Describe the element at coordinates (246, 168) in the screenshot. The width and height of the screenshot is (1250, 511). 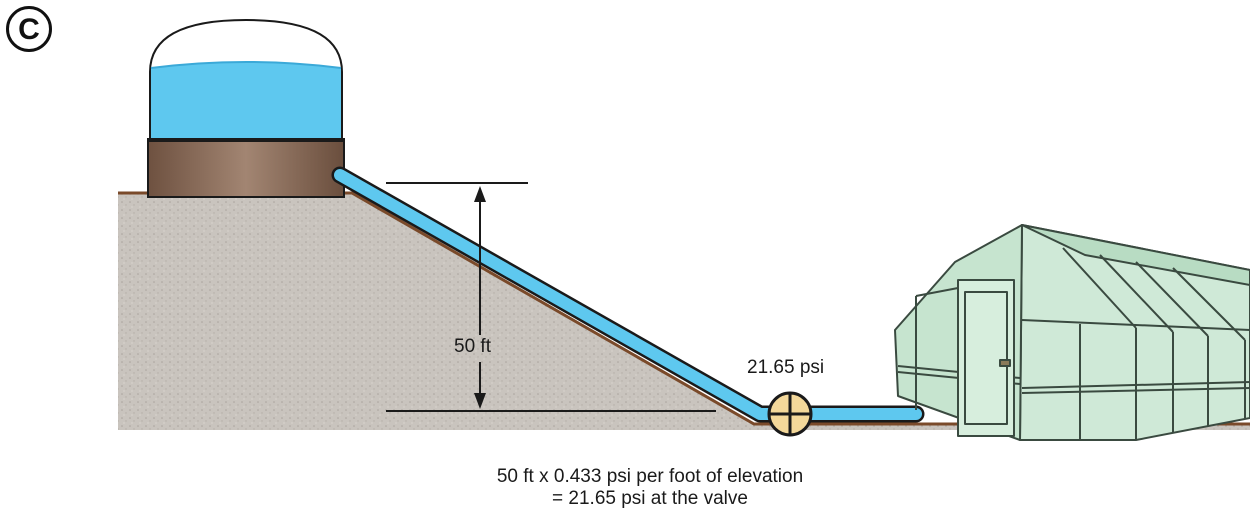
I see `tank-base` at that location.